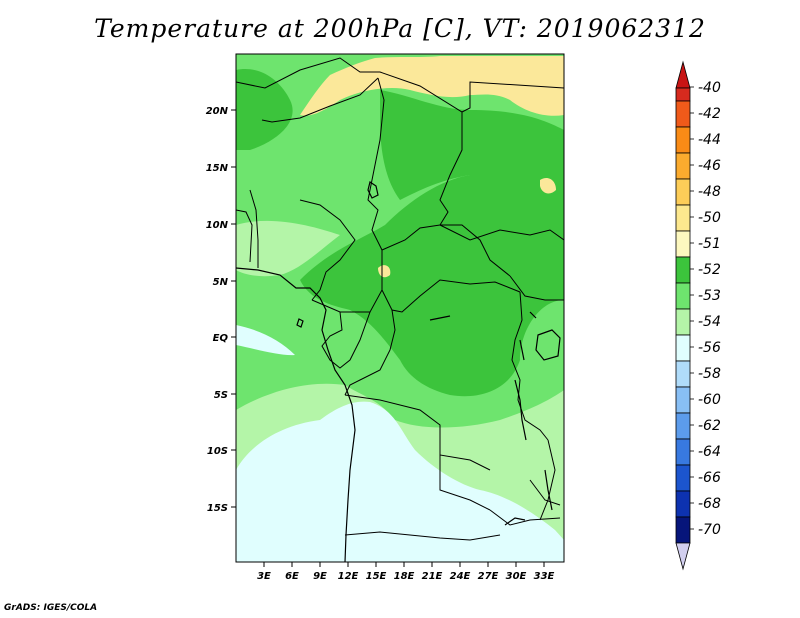  What do you see at coordinates (217, 168) in the screenshot?
I see `lat-label-15n: 15N` at bounding box center [217, 168].